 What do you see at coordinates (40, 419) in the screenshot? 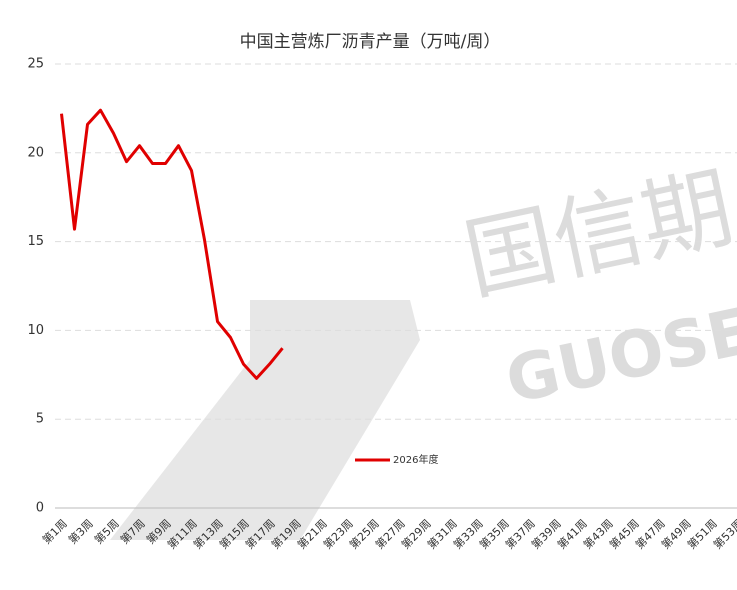
I see `y-tick-label: 5` at bounding box center [40, 419].